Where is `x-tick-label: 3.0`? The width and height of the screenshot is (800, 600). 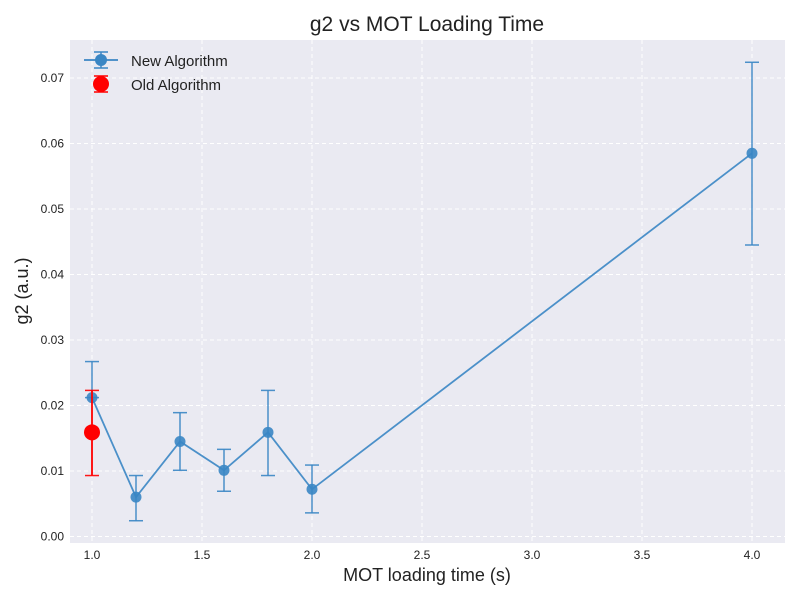 x-tick-label: 3.0 is located at coordinates (532, 555).